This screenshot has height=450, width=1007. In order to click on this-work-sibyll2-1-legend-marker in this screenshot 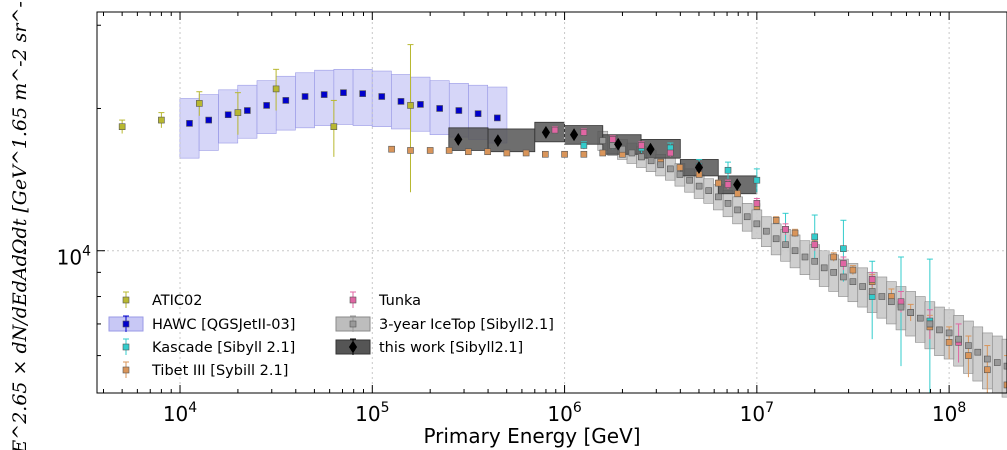, I will do `click(353, 347)`.